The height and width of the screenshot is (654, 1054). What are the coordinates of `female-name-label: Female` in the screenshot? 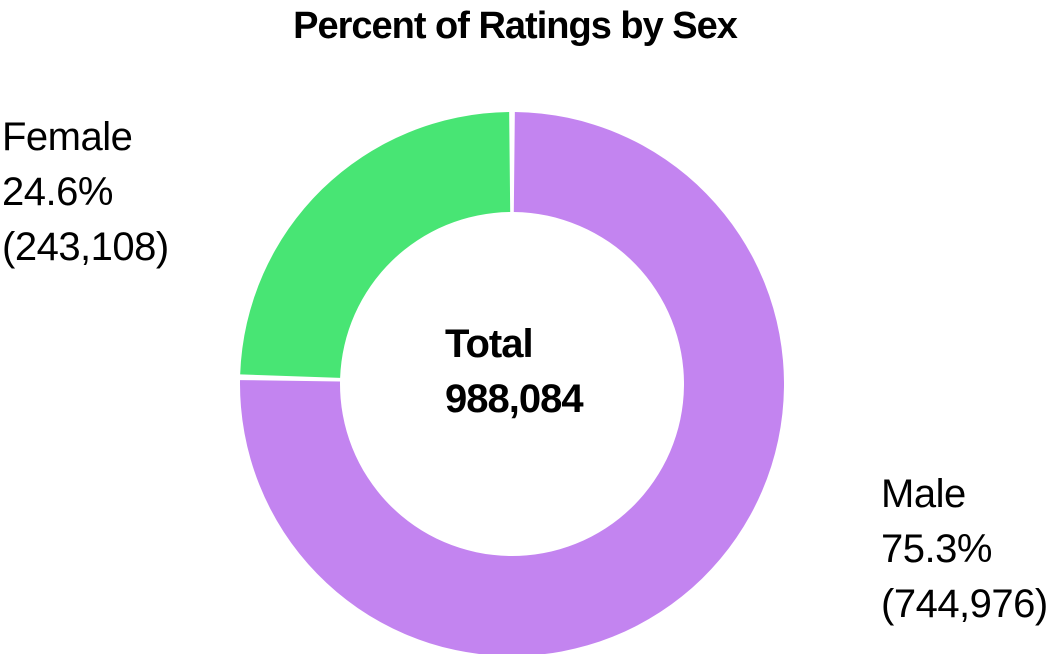 It's located at (67, 137).